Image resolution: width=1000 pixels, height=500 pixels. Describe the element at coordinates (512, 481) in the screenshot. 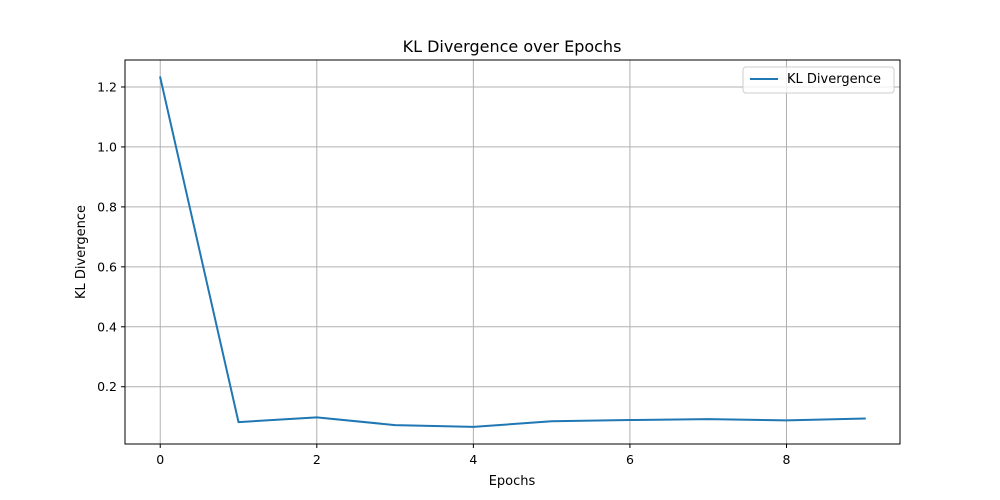

I see `x-axis-label: Epochs` at that location.